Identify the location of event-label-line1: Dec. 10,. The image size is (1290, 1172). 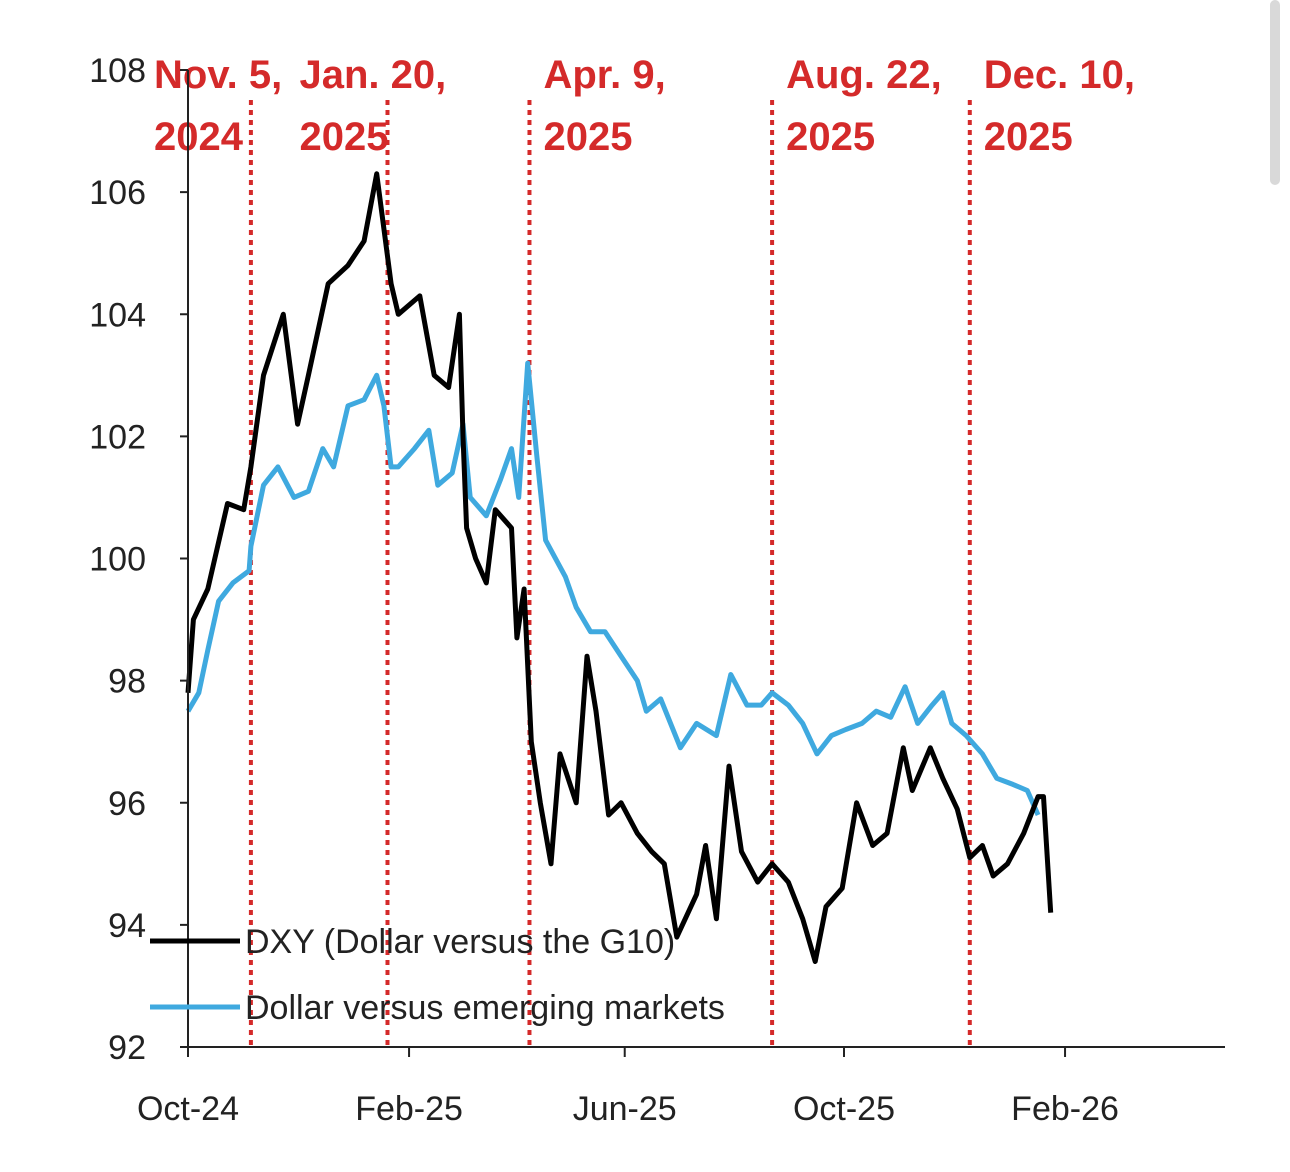
(1059, 75).